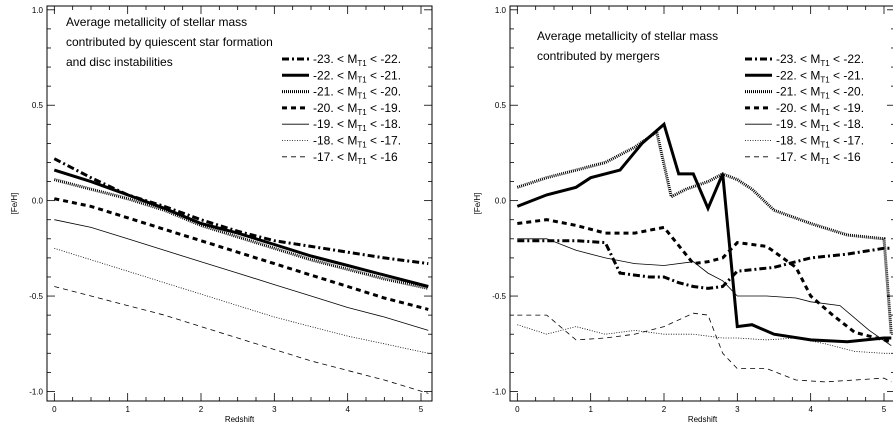 The image size is (893, 438). Describe the element at coordinates (119, 62) in the screenshot. I see `chart-title-line: and disc instabilities` at that location.